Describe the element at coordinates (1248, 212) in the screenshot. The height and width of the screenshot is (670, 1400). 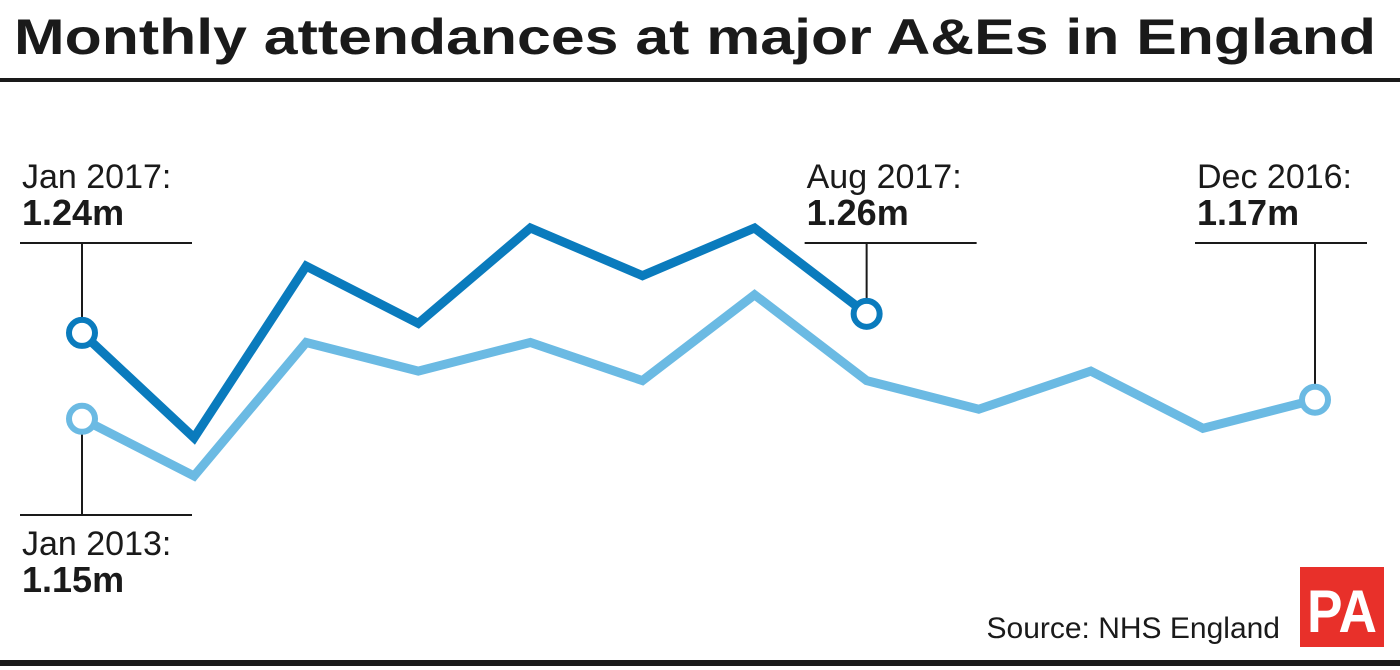
I see `value-label: 1.17m` at that location.